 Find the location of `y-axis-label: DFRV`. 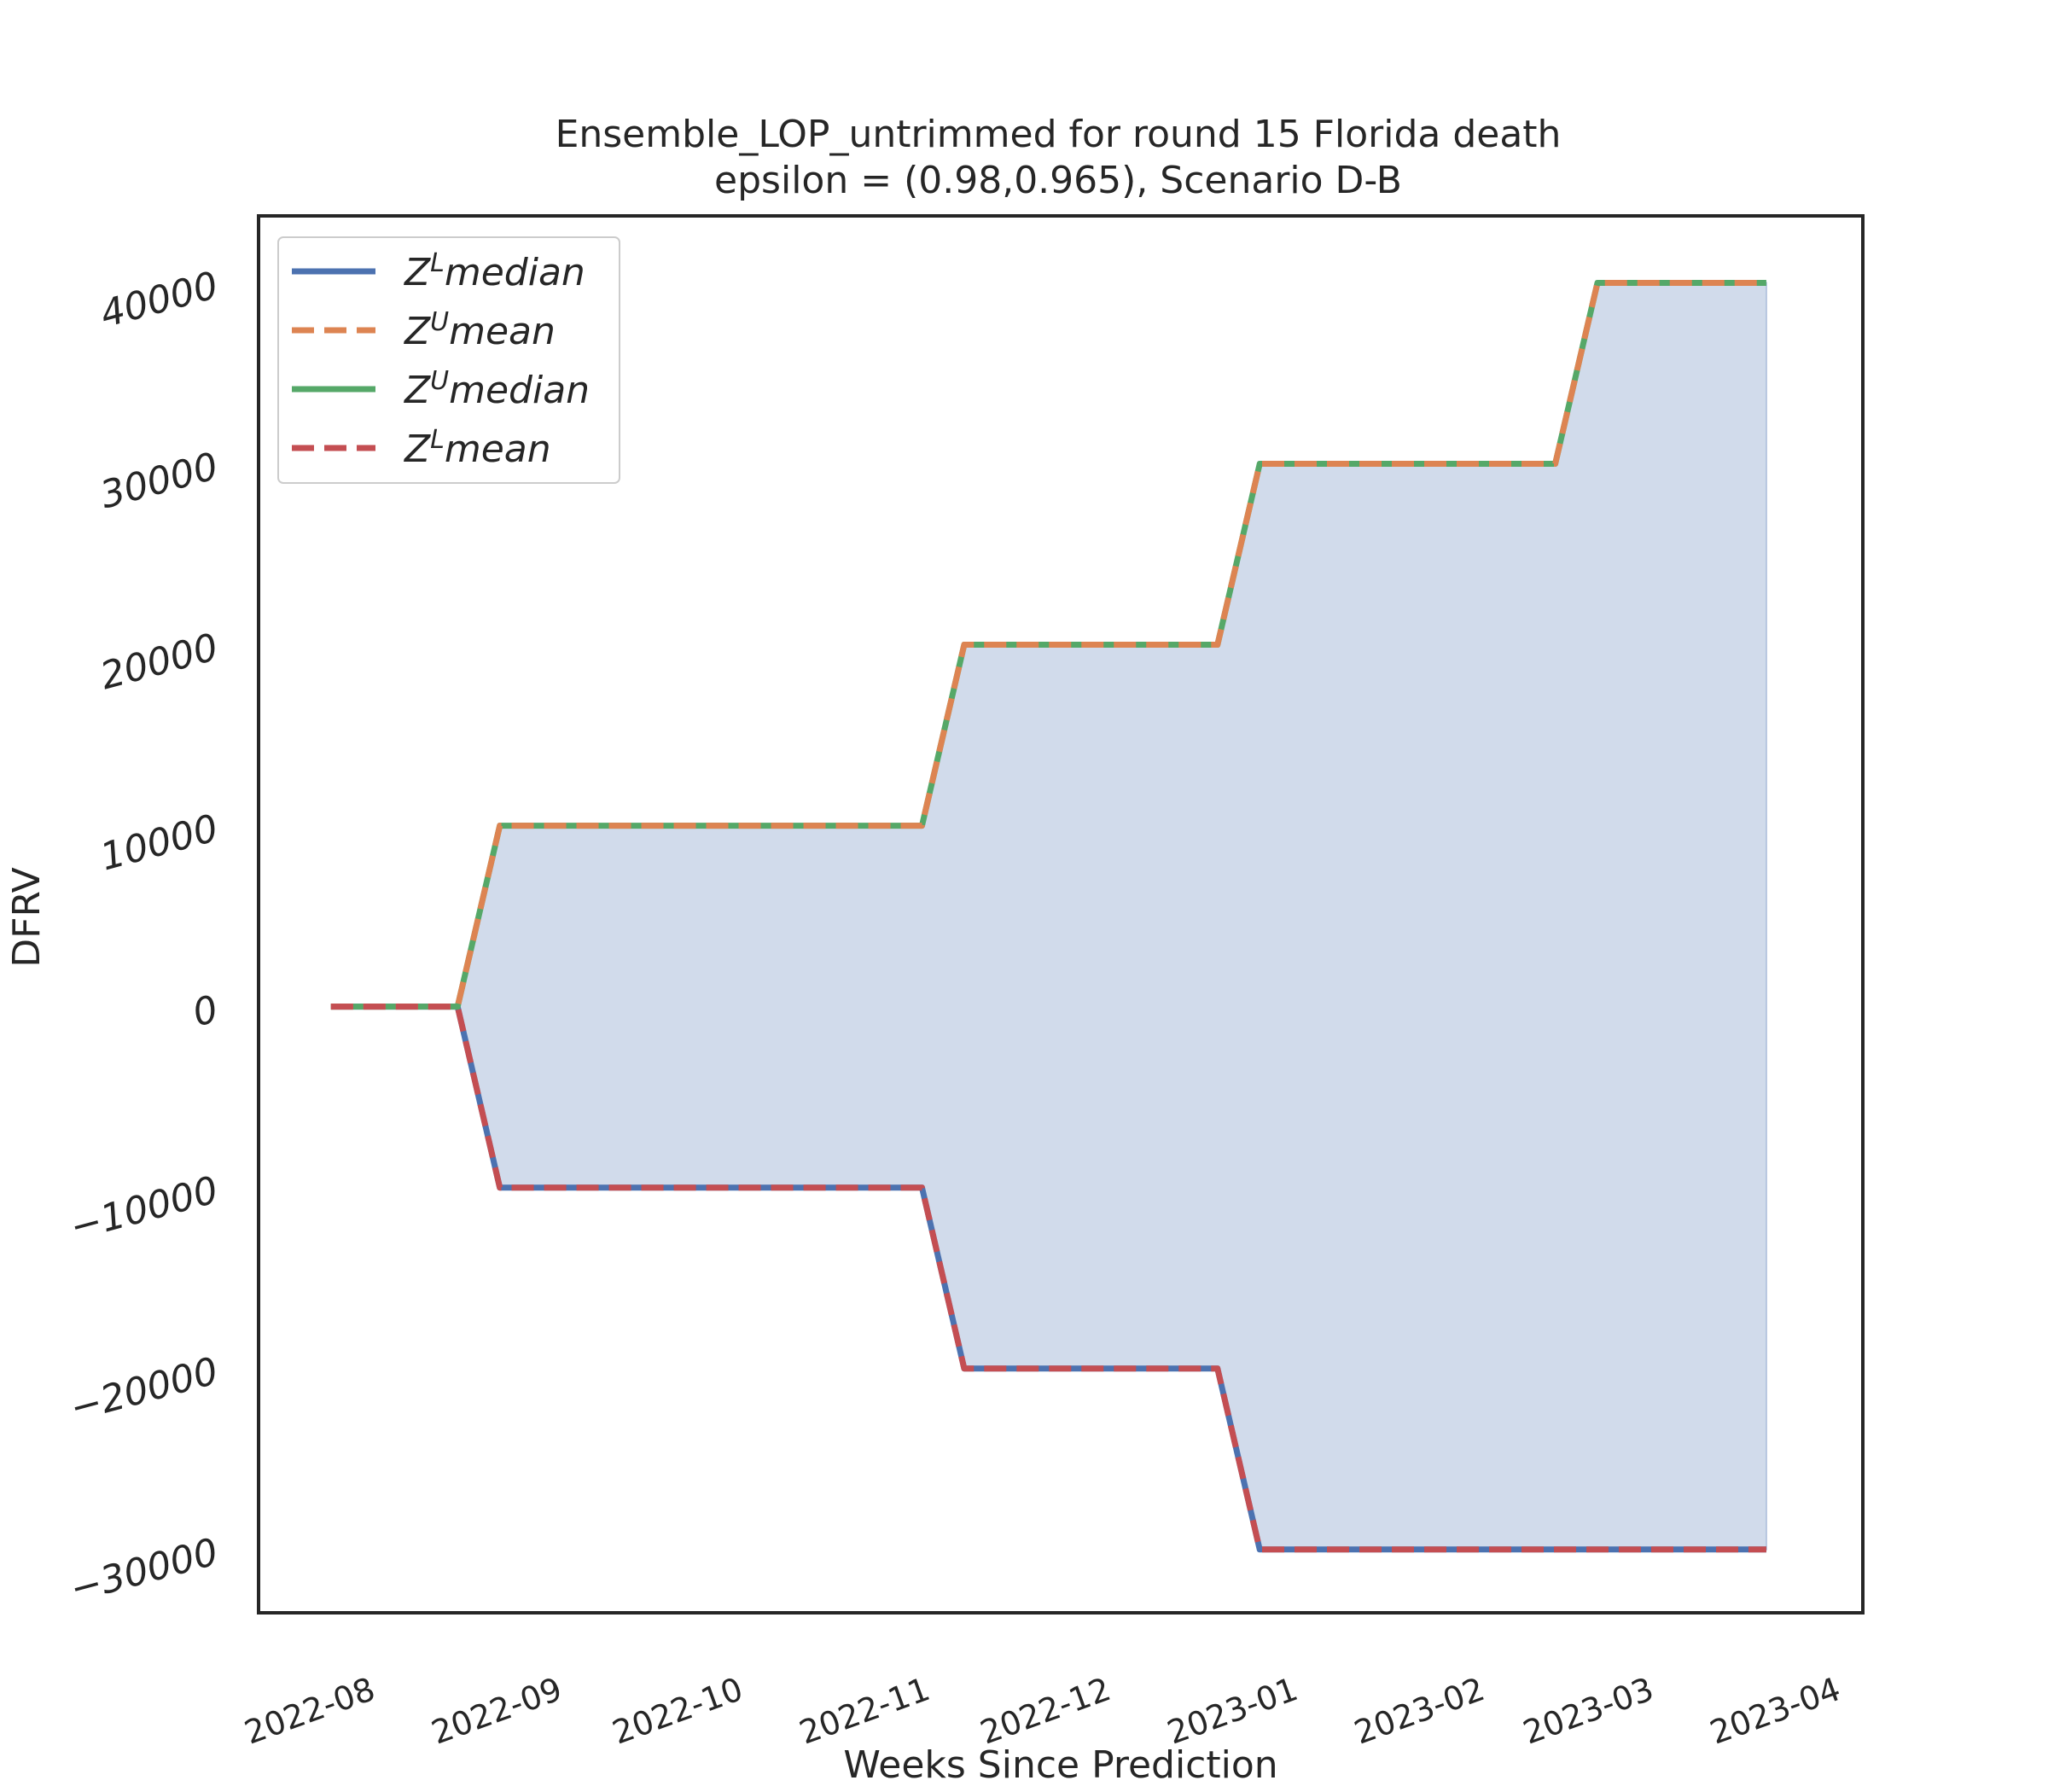

y-axis-label: DFRV is located at coordinates (27, 917).